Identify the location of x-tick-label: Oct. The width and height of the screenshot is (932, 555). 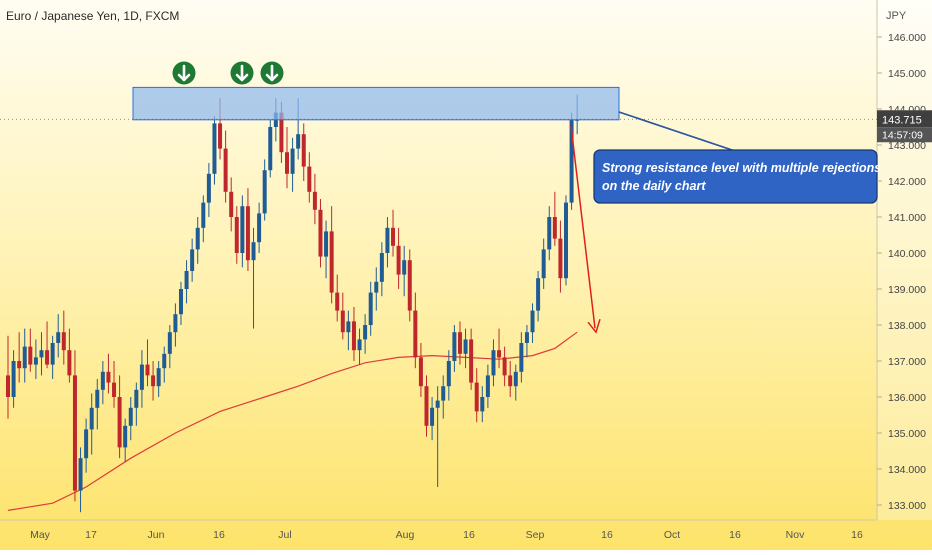
(672, 535).